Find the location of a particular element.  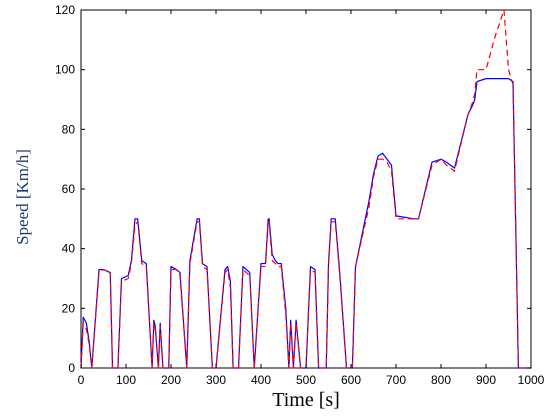

y-tick-label: 60 is located at coordinates (69, 189).